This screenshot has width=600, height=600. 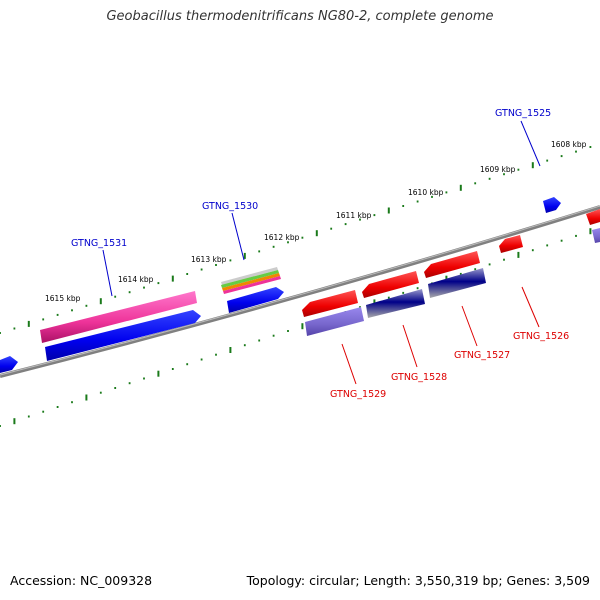 I want to click on gene-arrow-edge-right, so click(x=593, y=217).